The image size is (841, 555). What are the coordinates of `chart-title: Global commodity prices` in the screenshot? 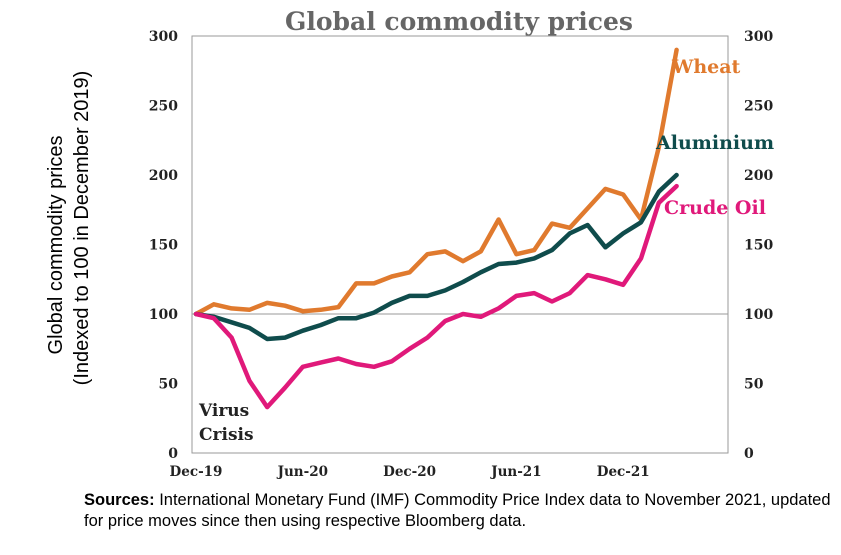 It's located at (459, 21).